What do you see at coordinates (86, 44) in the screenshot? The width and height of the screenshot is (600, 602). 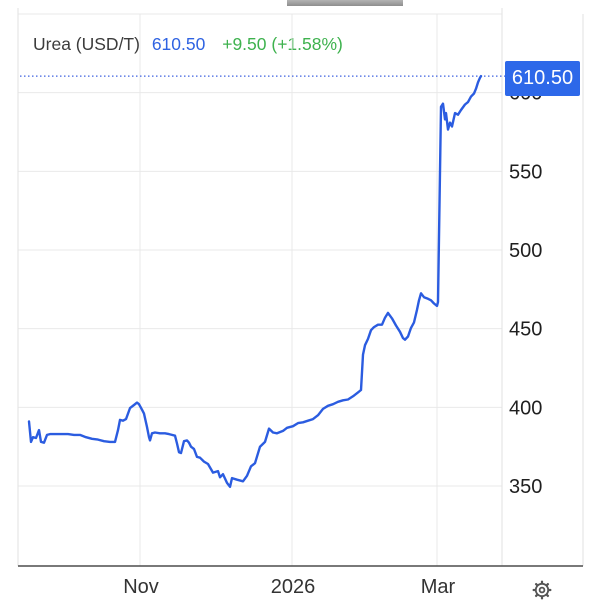 I see `symbol-title: Urea (USD/T)` at bounding box center [86, 44].